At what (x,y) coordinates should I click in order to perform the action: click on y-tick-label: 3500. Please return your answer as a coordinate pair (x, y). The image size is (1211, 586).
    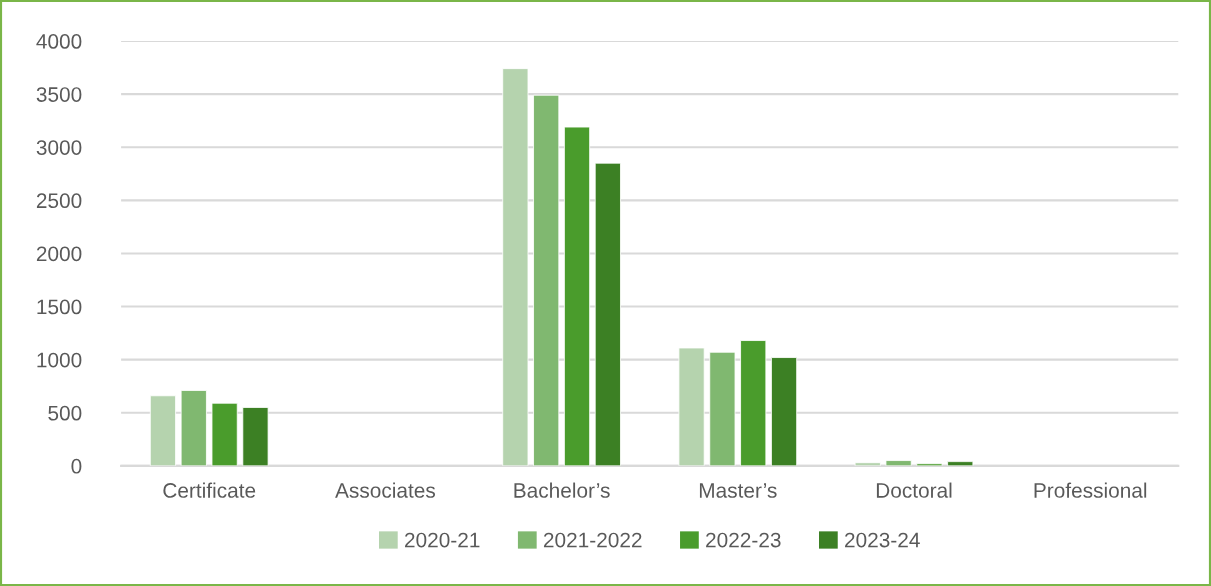
    Looking at the image, I should click on (59, 94).